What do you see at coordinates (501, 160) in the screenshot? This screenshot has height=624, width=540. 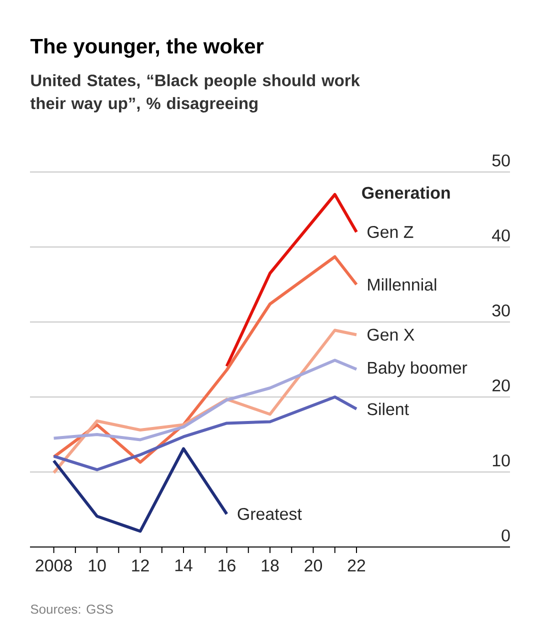 I see `y-tick-label: 50` at bounding box center [501, 160].